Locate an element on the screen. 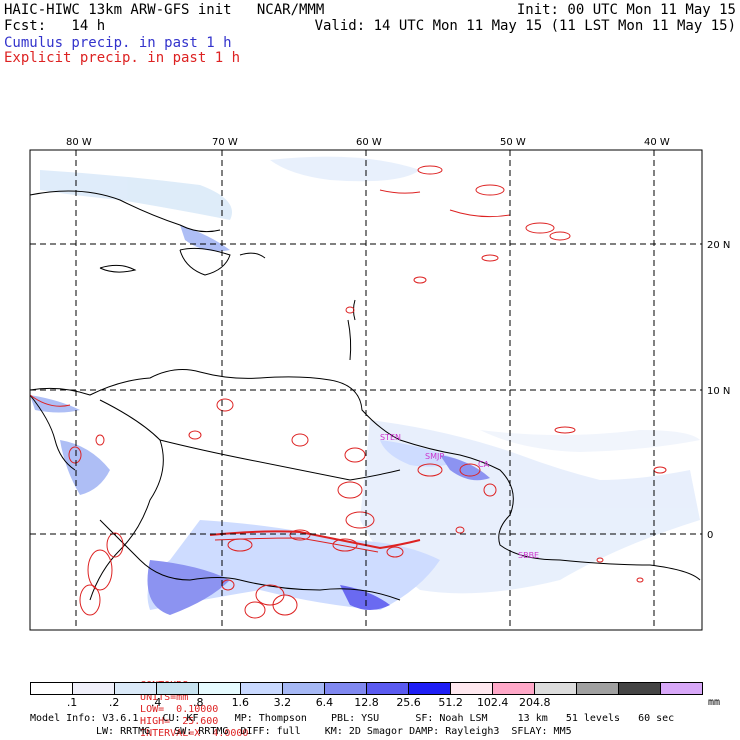 The width and height of the screenshot is (740, 740). init-time: Init: 00 UTC Mon 11 May 15 is located at coordinates (626, 10).